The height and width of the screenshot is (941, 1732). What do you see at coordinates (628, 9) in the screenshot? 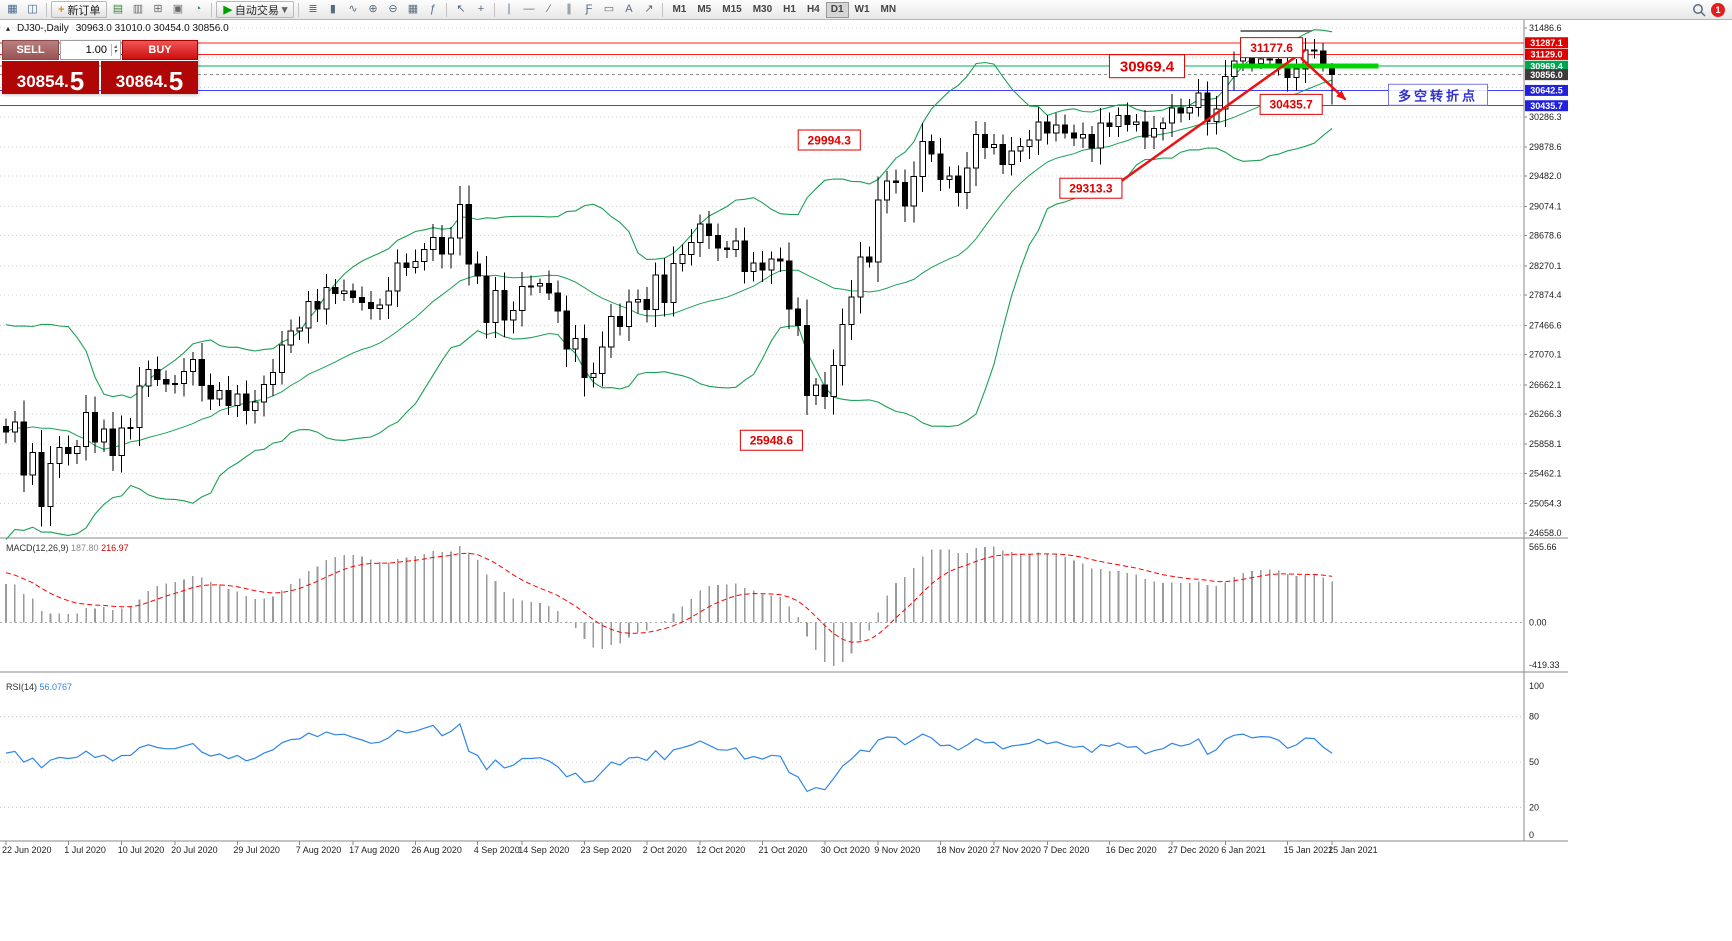
I see `text-icon: A` at bounding box center [628, 9].